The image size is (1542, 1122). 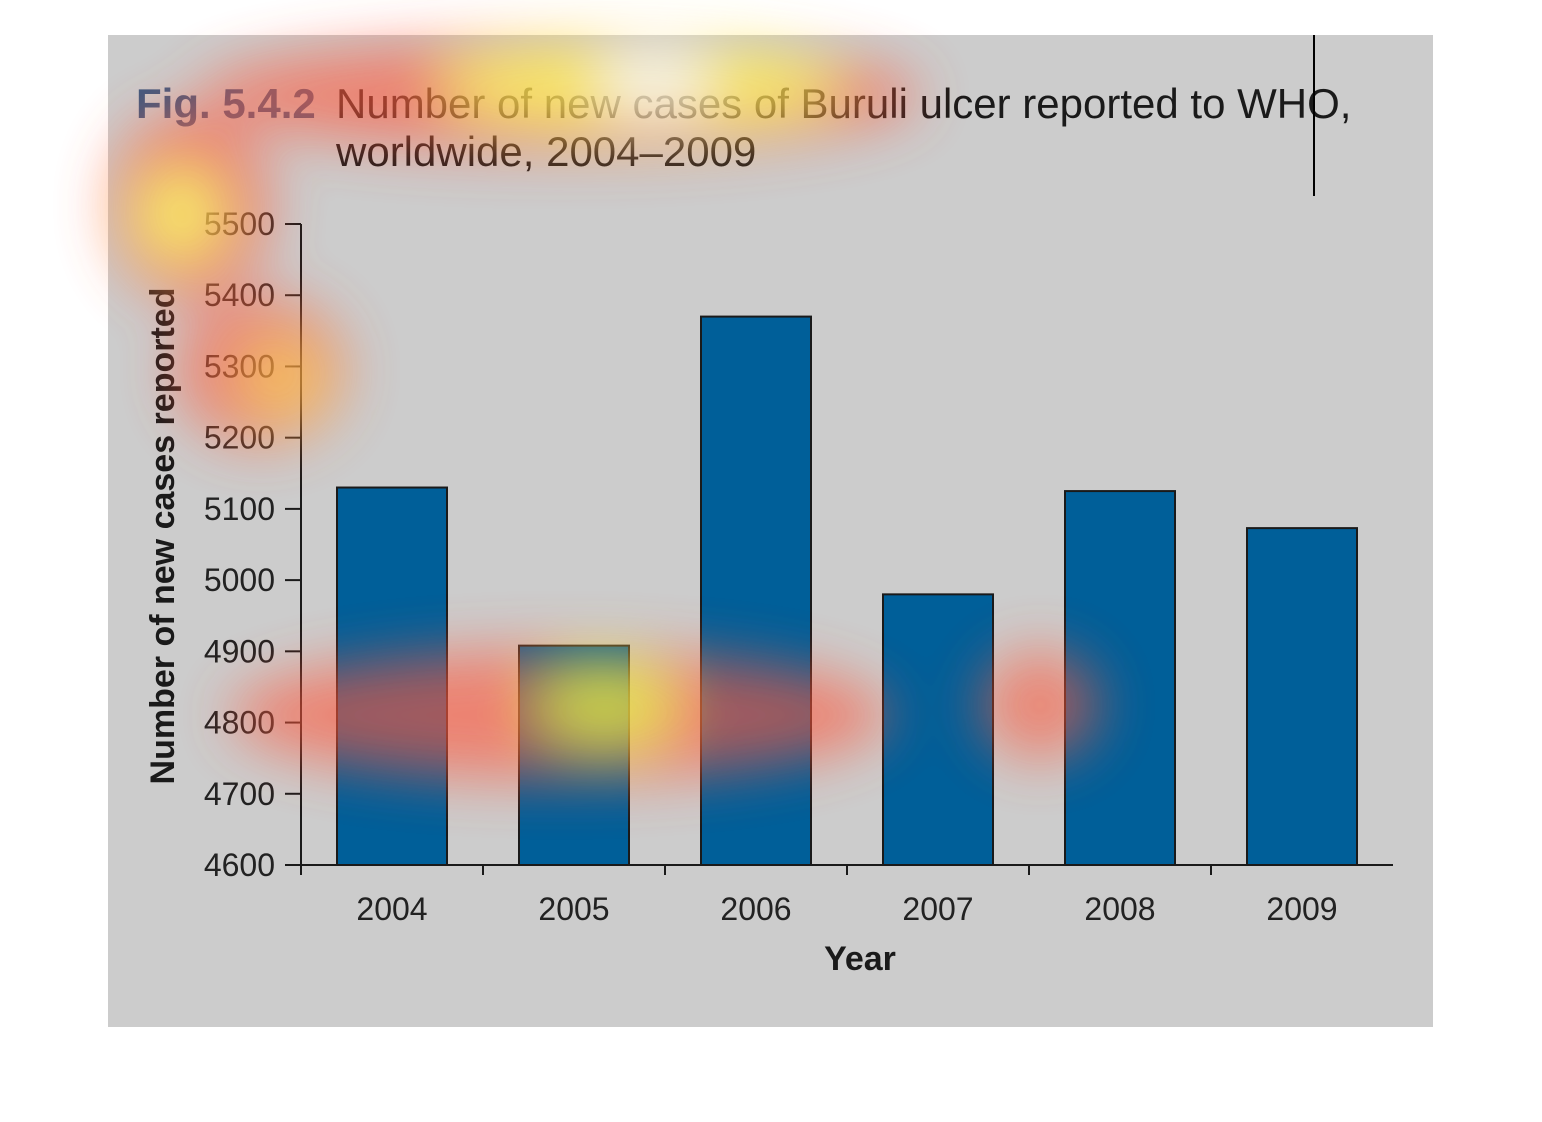 What do you see at coordinates (860, 959) in the screenshot?
I see `x-axis-title: Year` at bounding box center [860, 959].